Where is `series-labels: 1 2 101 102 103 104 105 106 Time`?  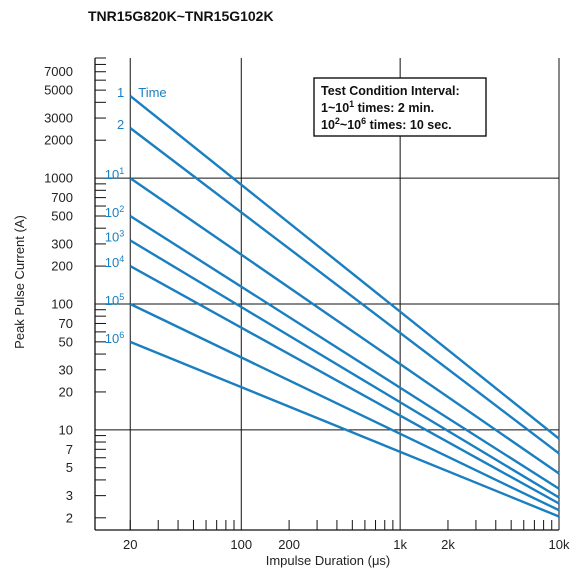
series-labels: 1 2 101 102 103 104 105 106 Time is located at coordinates (136, 215).